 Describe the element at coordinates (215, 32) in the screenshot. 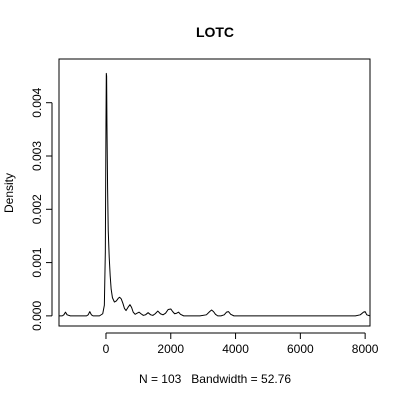

I see `chart-title: LOTC` at that location.